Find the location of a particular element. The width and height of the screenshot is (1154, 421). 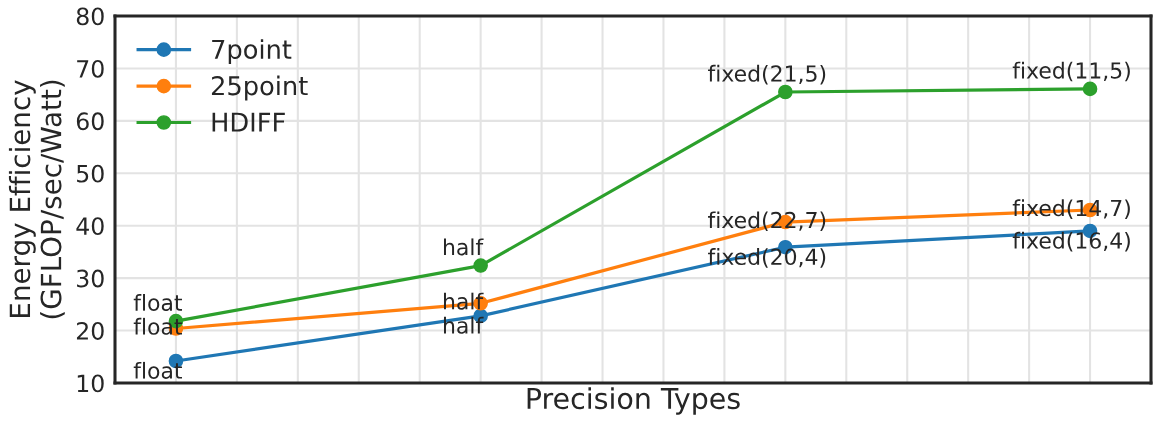

data-label: fixed(11,5) is located at coordinates (1071, 71).